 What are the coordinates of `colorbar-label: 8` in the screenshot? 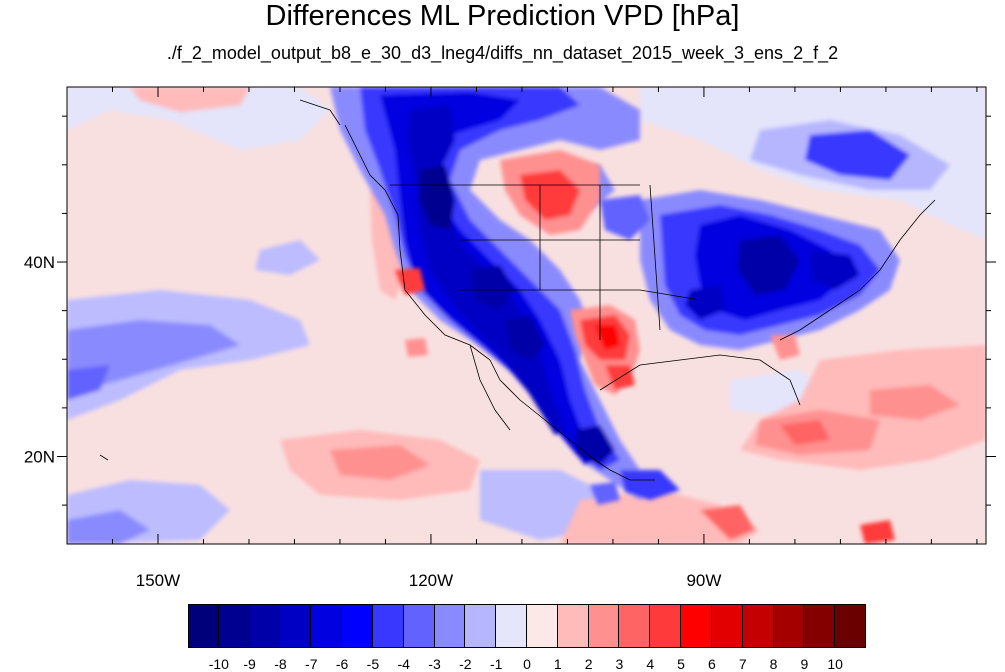 It's located at (773, 664).